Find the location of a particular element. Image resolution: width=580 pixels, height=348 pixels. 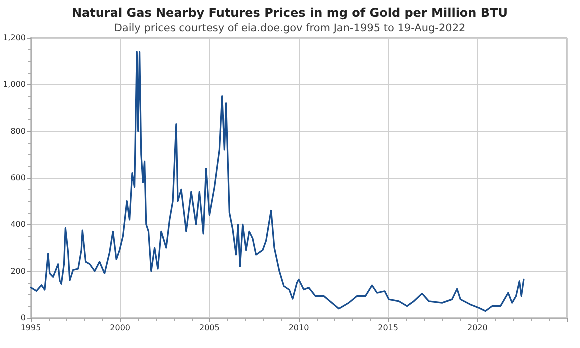

y-tick-label: 800 is located at coordinates (18, 131).